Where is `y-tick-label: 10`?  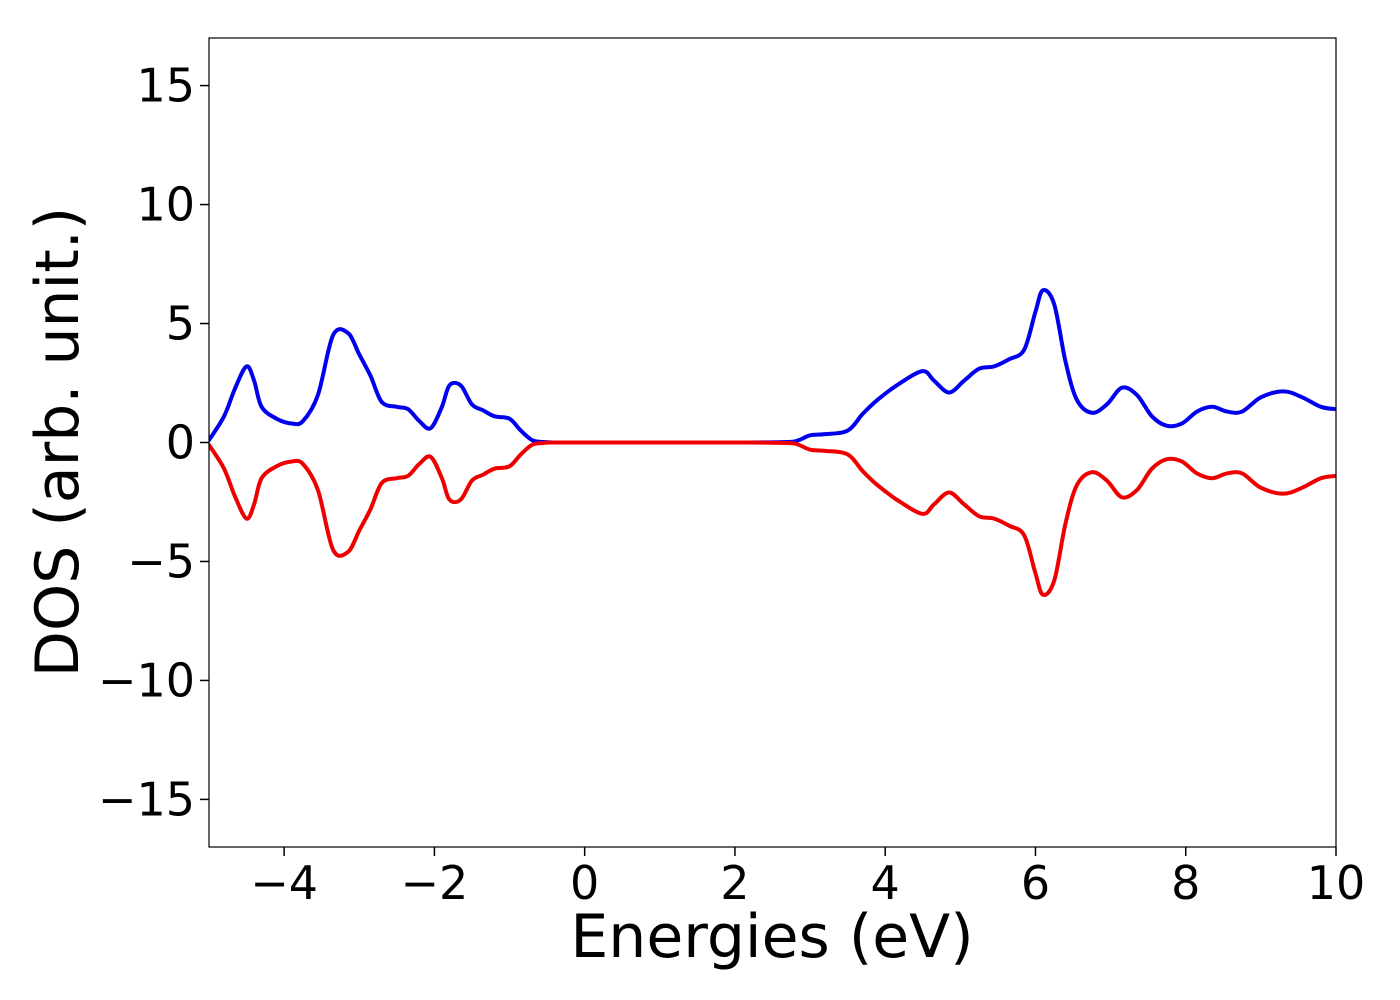 y-tick-label: 10 is located at coordinates (165, 205).